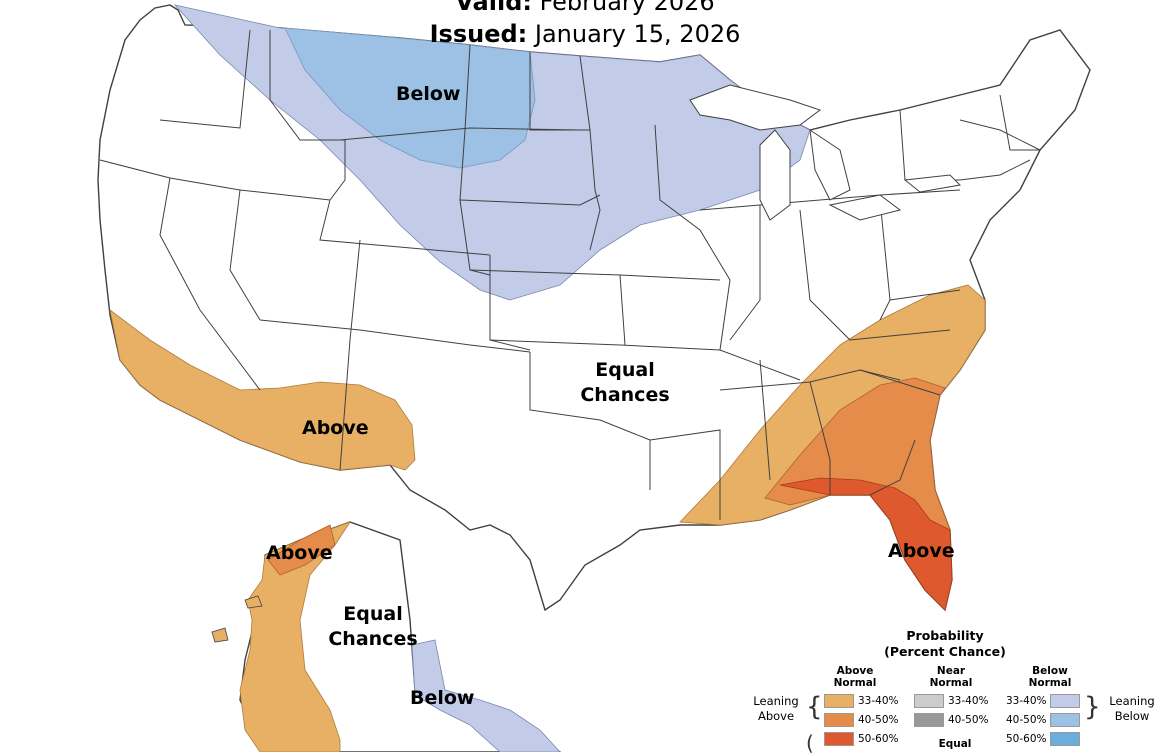  What do you see at coordinates (237, 619) in the screenshot?
I see `aleutian-islands` at bounding box center [237, 619].